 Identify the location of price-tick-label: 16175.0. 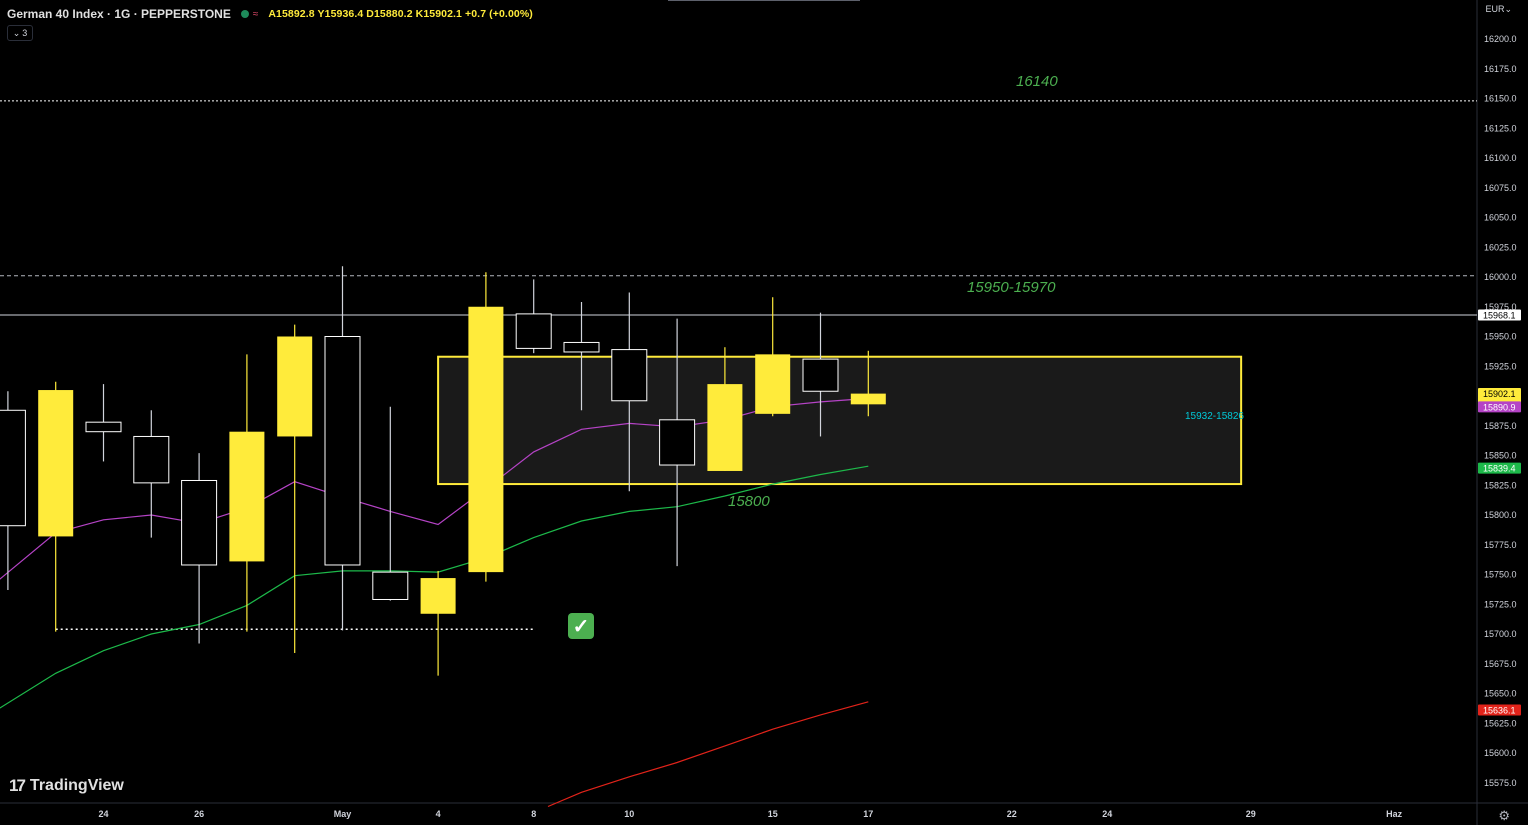
(1500, 69).